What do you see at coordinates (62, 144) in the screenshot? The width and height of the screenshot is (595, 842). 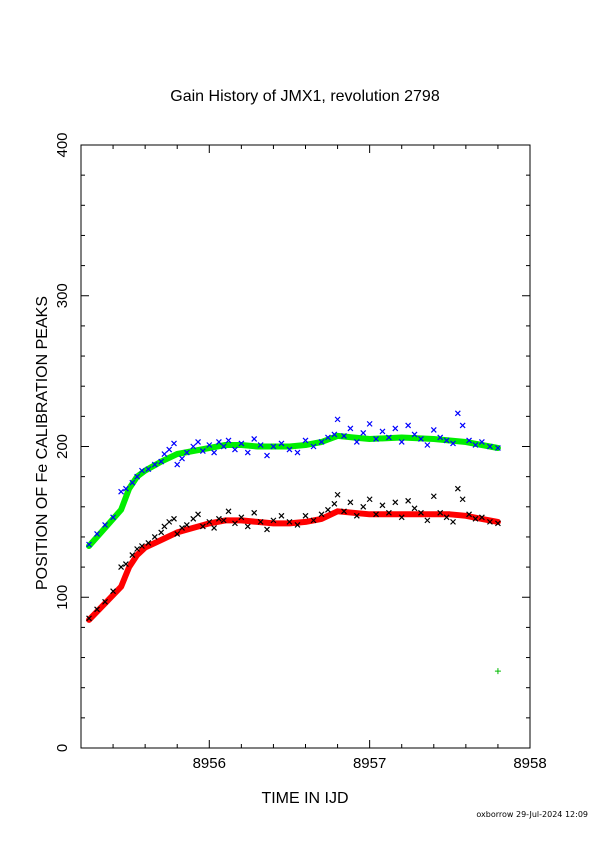 I see `y-tick-label: 400` at bounding box center [62, 144].